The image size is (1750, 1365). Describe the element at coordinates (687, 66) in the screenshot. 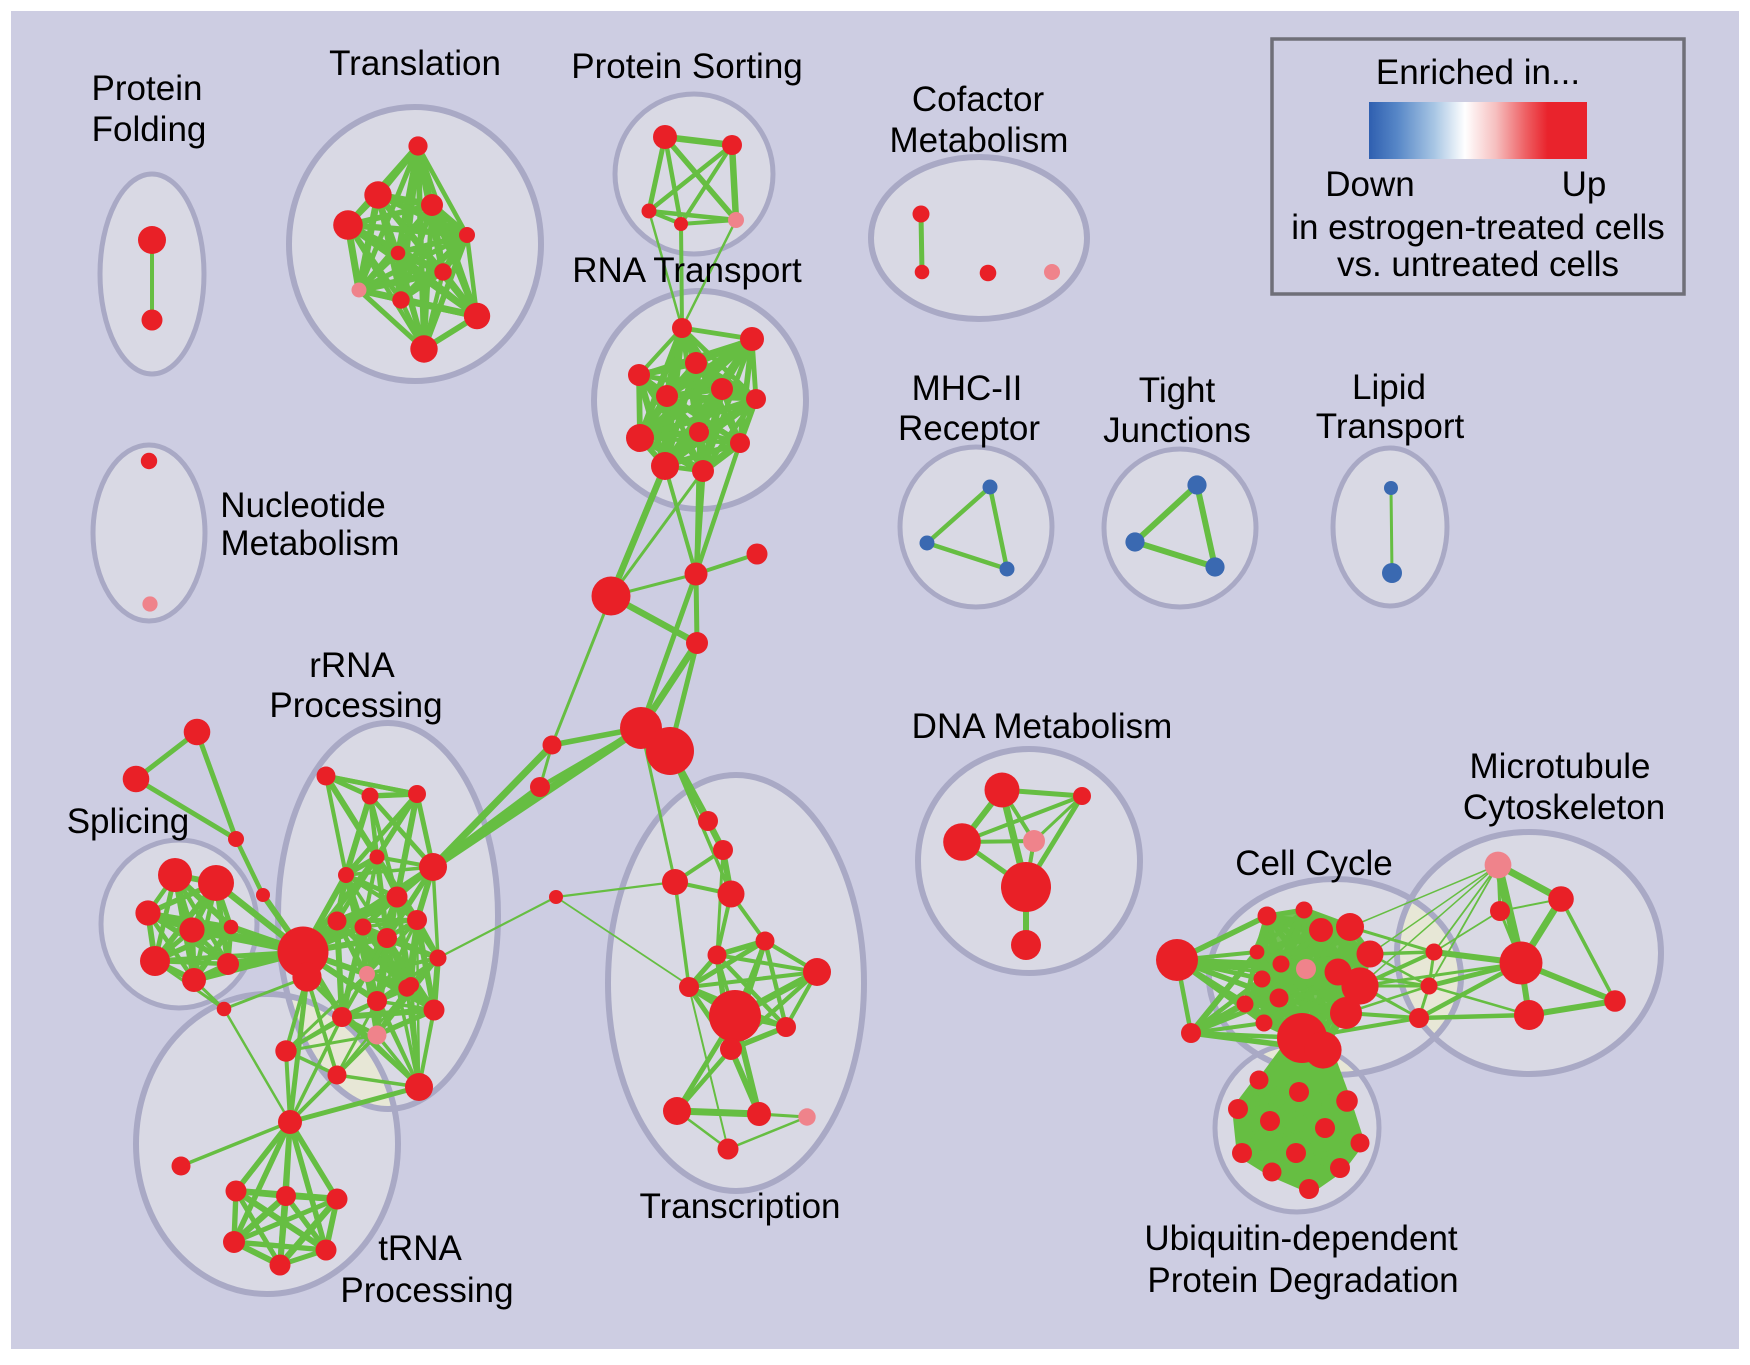

I see `svg-text: Protein Sorting` at that location.